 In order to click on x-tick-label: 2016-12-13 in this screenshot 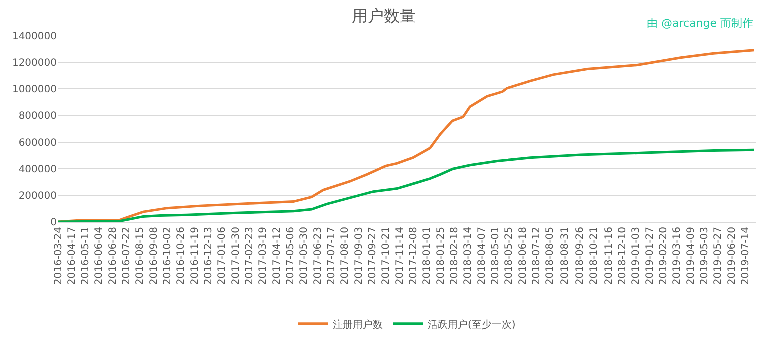, I will do `click(209, 256)`.